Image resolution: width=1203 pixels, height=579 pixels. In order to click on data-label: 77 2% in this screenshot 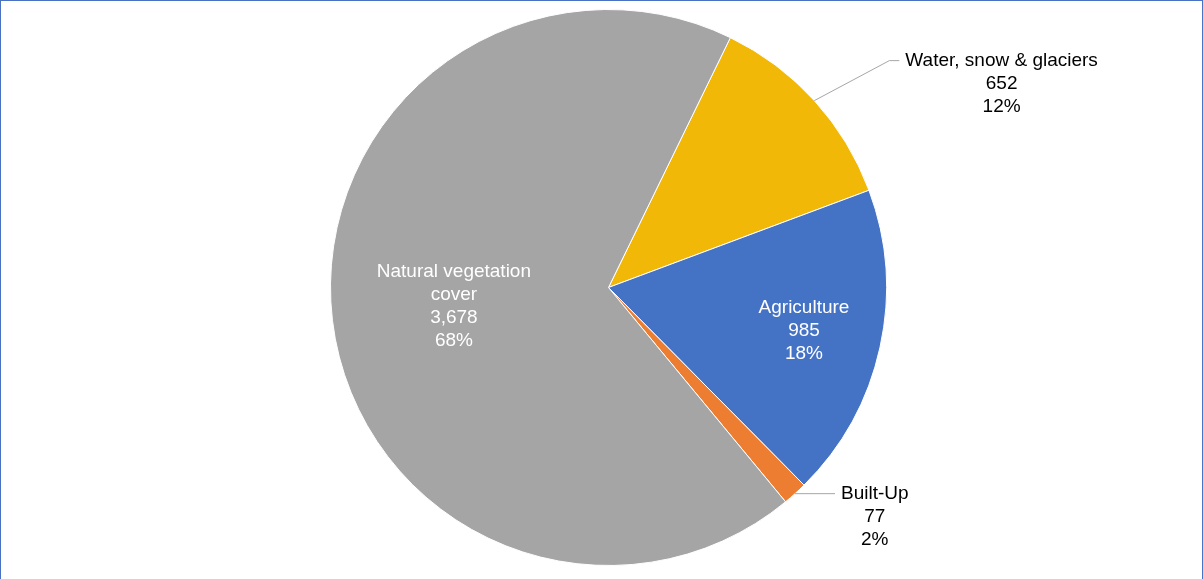, I will do `click(875, 526)`.